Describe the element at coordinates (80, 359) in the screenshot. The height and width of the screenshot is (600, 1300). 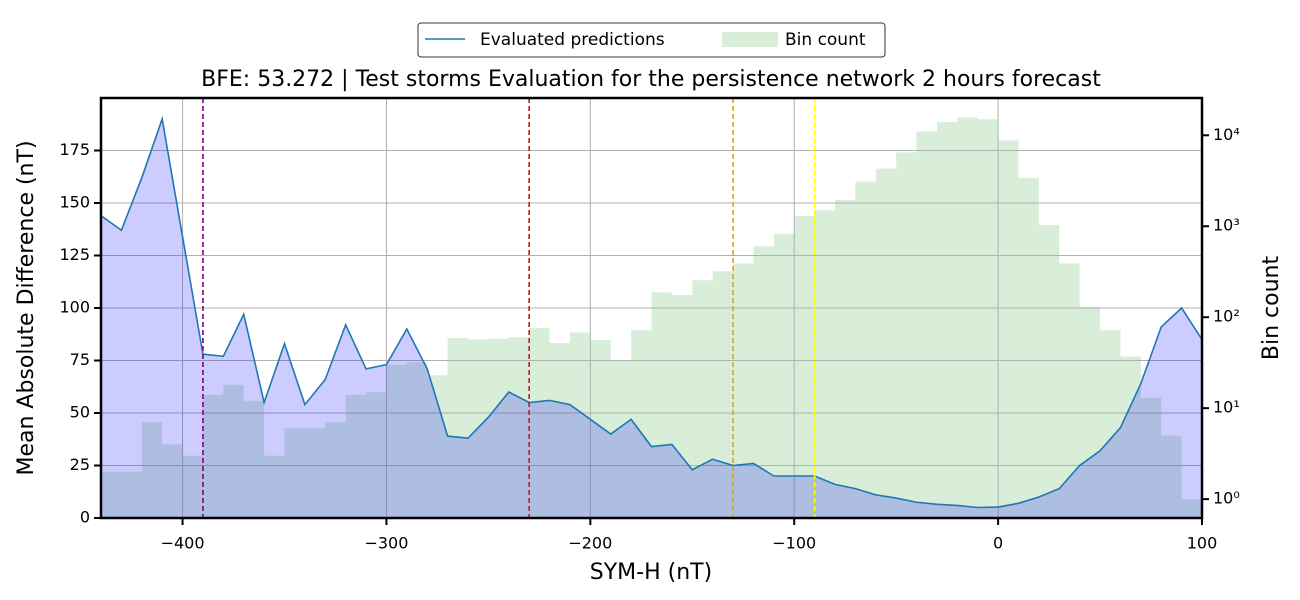
I see `y-tick-label: 75` at that location.